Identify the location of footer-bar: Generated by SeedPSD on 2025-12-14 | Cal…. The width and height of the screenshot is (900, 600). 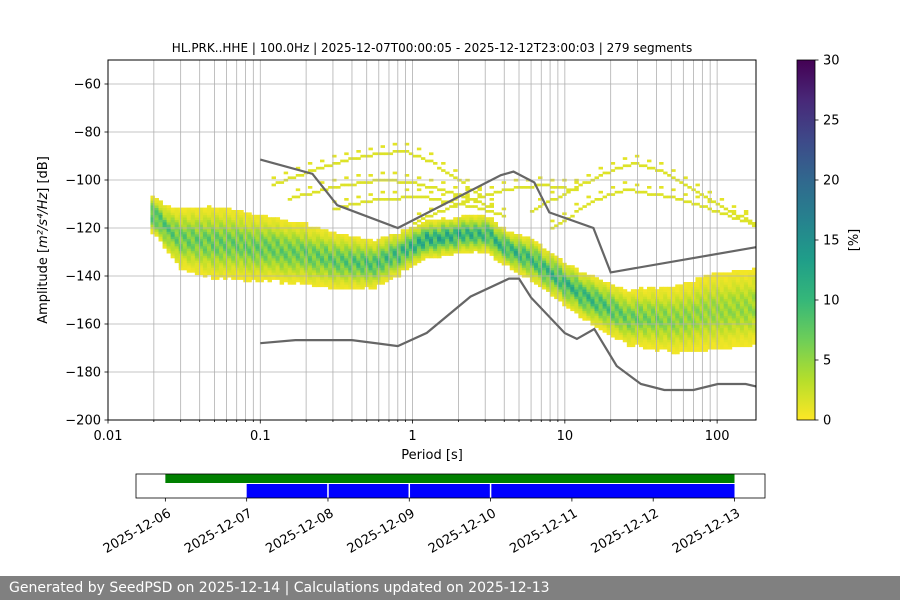
(450, 588).